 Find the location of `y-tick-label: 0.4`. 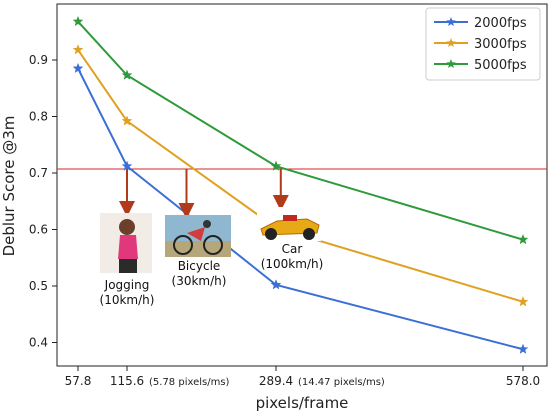

y-tick-label: 0.4 is located at coordinates (38, 343).